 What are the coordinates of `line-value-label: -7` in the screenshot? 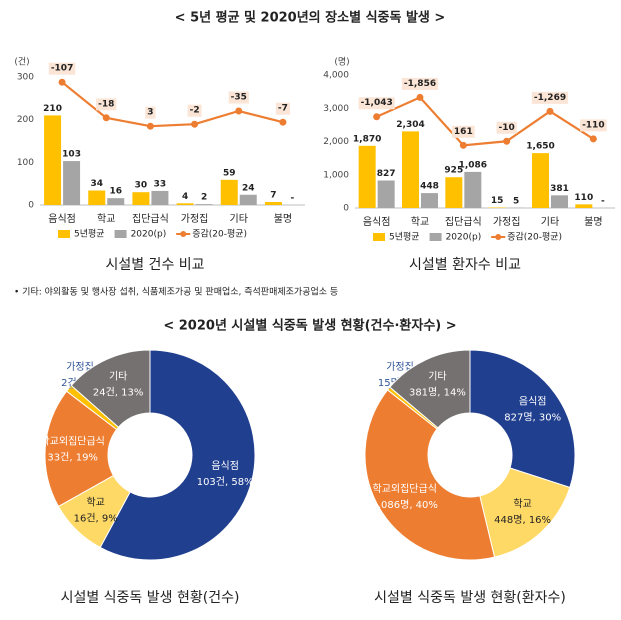 It's located at (283, 109).